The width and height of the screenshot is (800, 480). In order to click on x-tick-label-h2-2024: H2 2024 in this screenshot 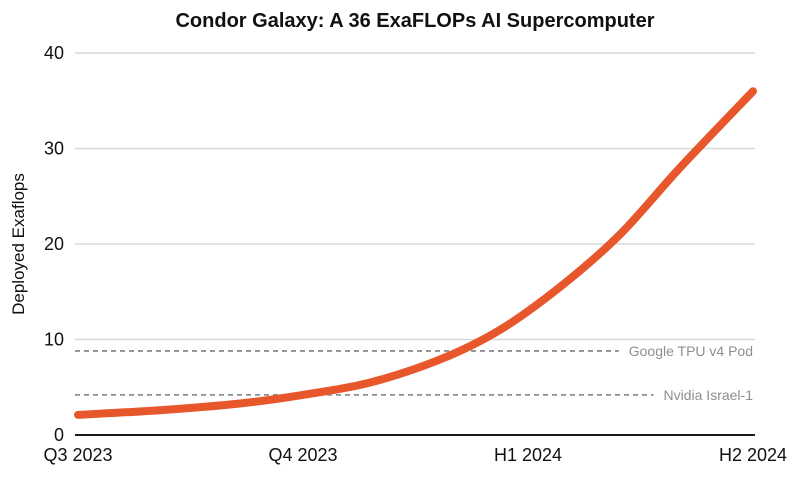, I will do `click(753, 455)`.